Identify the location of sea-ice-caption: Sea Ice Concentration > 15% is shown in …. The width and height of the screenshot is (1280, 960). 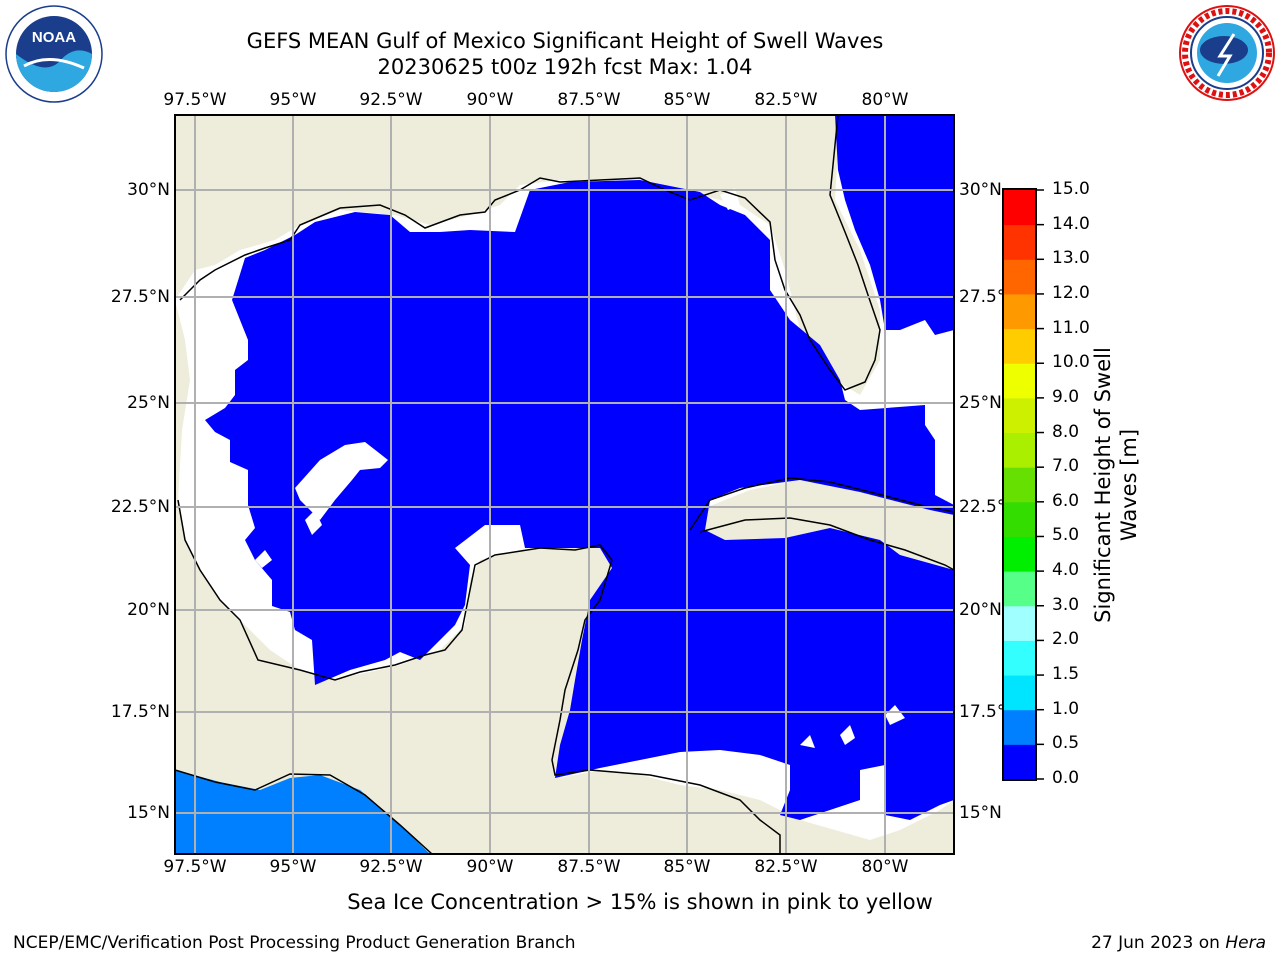
(640, 902).